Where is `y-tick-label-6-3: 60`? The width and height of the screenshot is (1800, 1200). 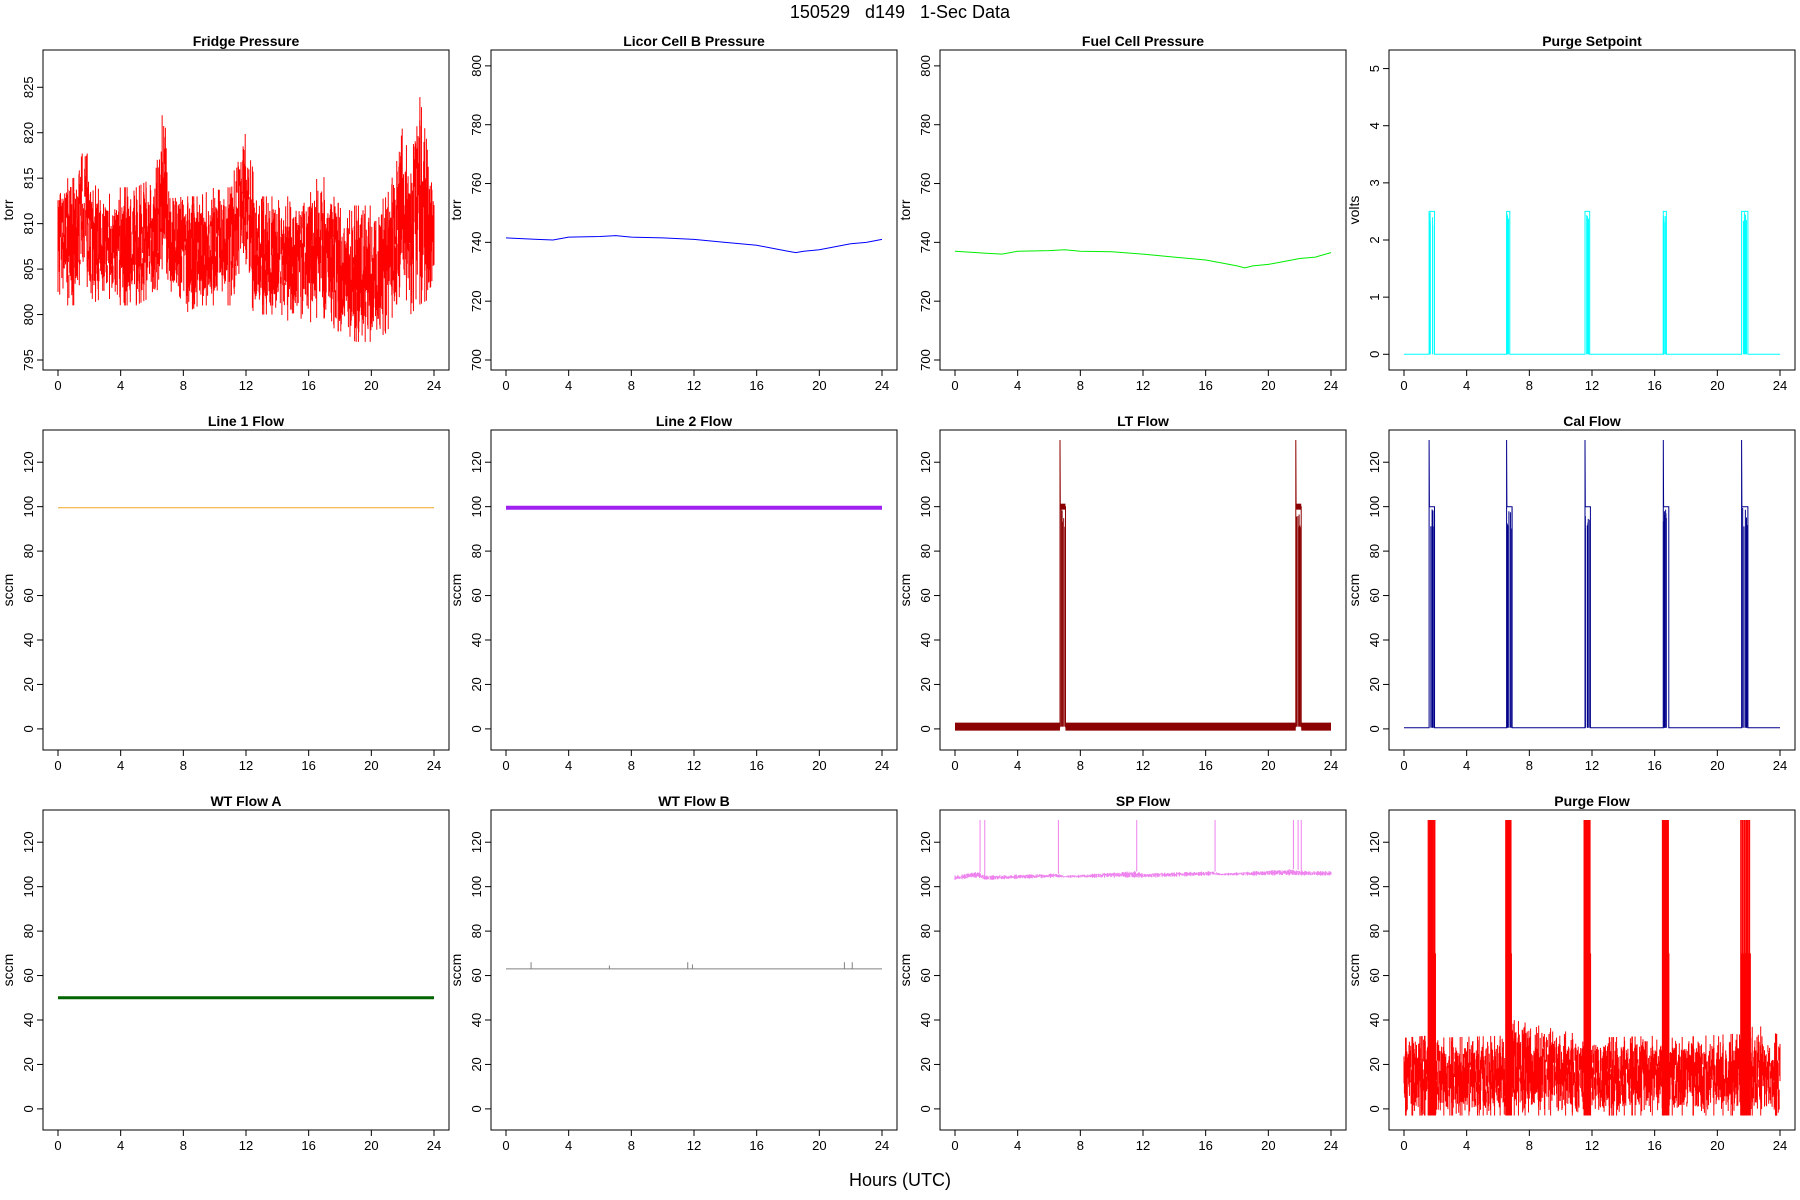 y-tick-label-6-3: 60 is located at coordinates (925, 595).